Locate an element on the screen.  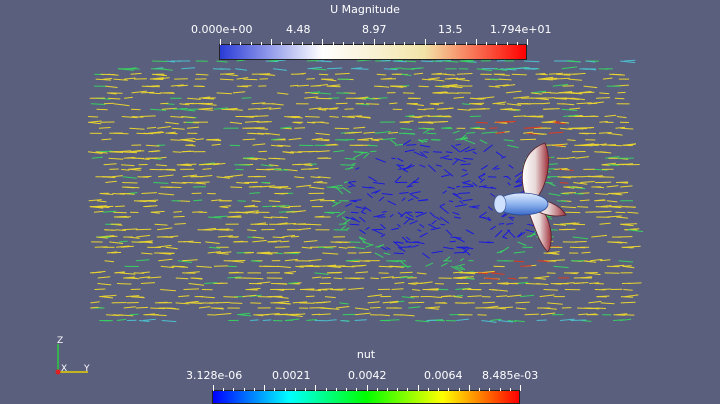
colorbar-bottom-tick-4: 8.485e-03 is located at coordinates (510, 375).